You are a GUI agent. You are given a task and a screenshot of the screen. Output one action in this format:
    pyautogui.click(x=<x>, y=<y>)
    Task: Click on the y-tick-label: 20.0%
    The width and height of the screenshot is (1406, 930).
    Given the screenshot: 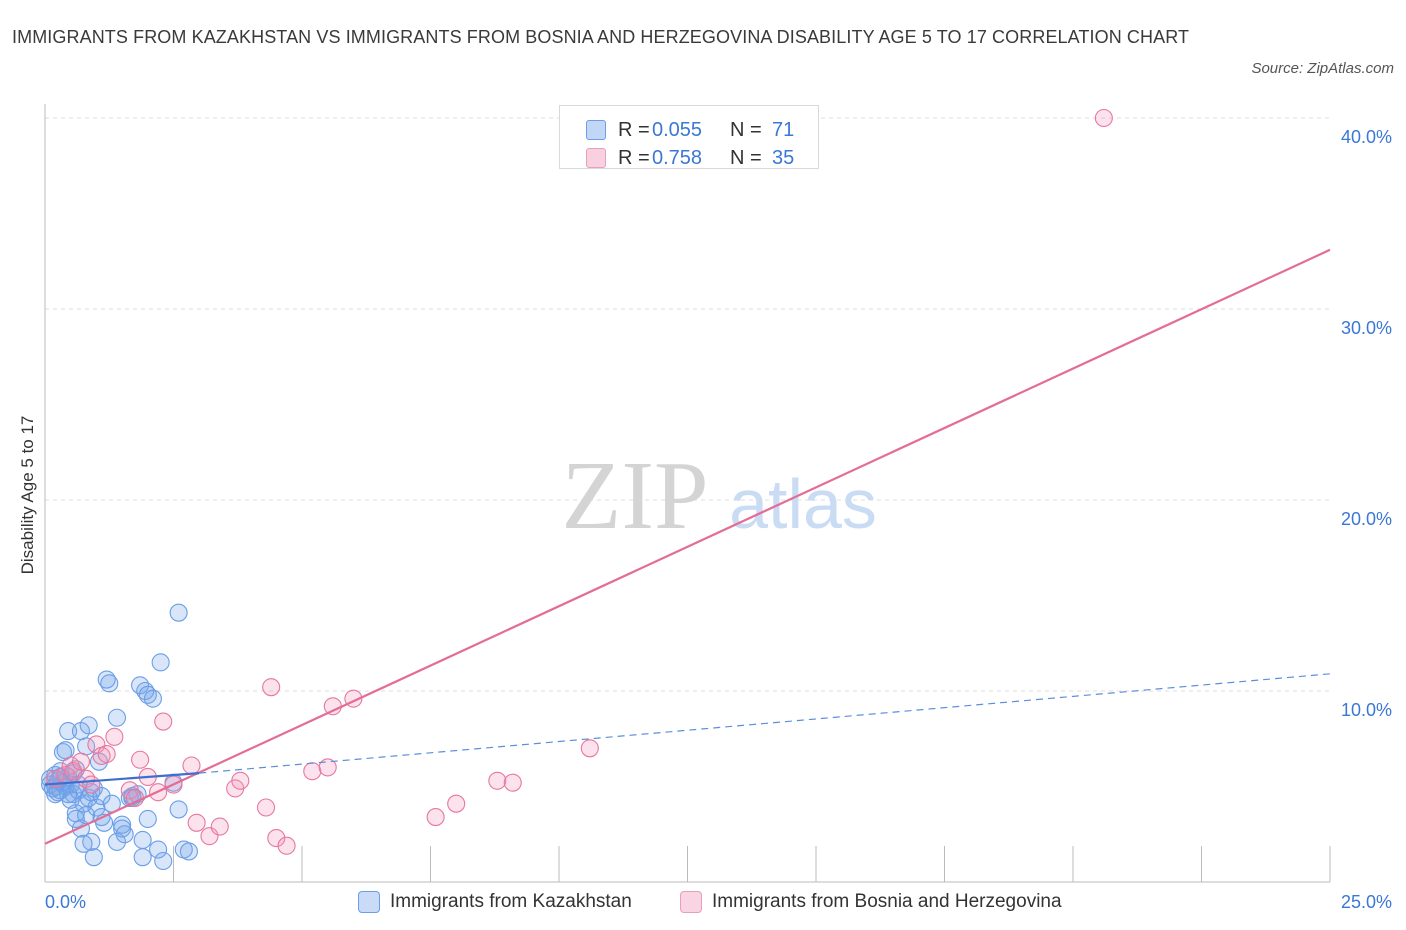 What is the action you would take?
    pyautogui.click(x=1366, y=519)
    